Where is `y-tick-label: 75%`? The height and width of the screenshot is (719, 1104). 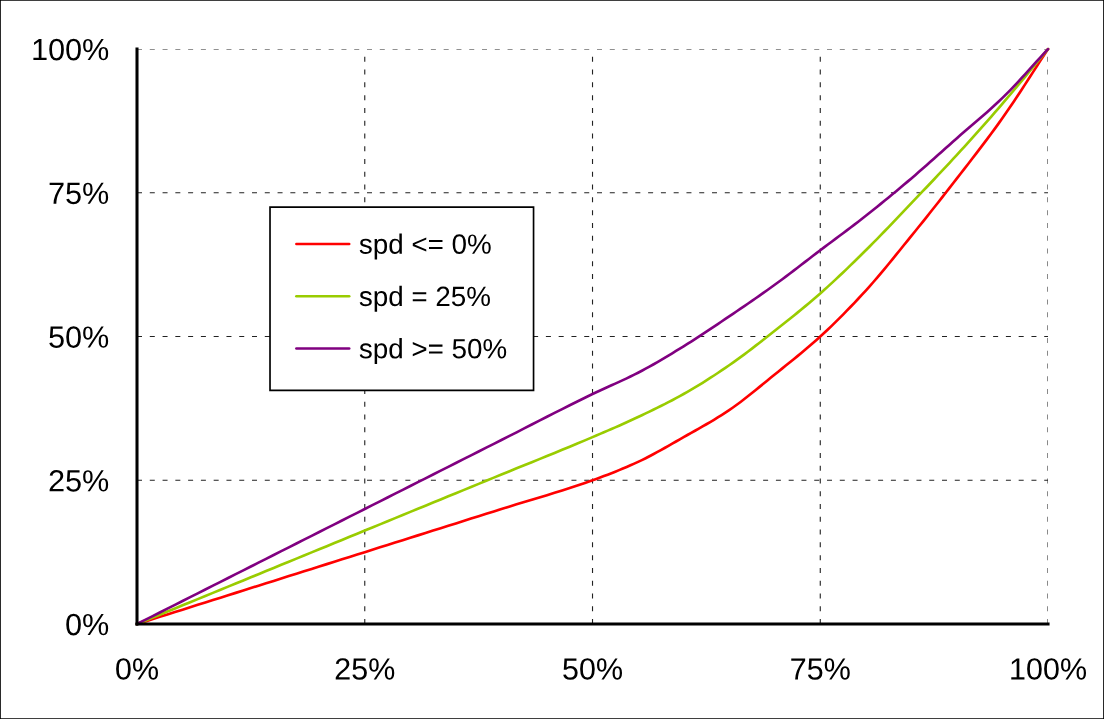 y-tick-label: 75% is located at coordinates (79, 193).